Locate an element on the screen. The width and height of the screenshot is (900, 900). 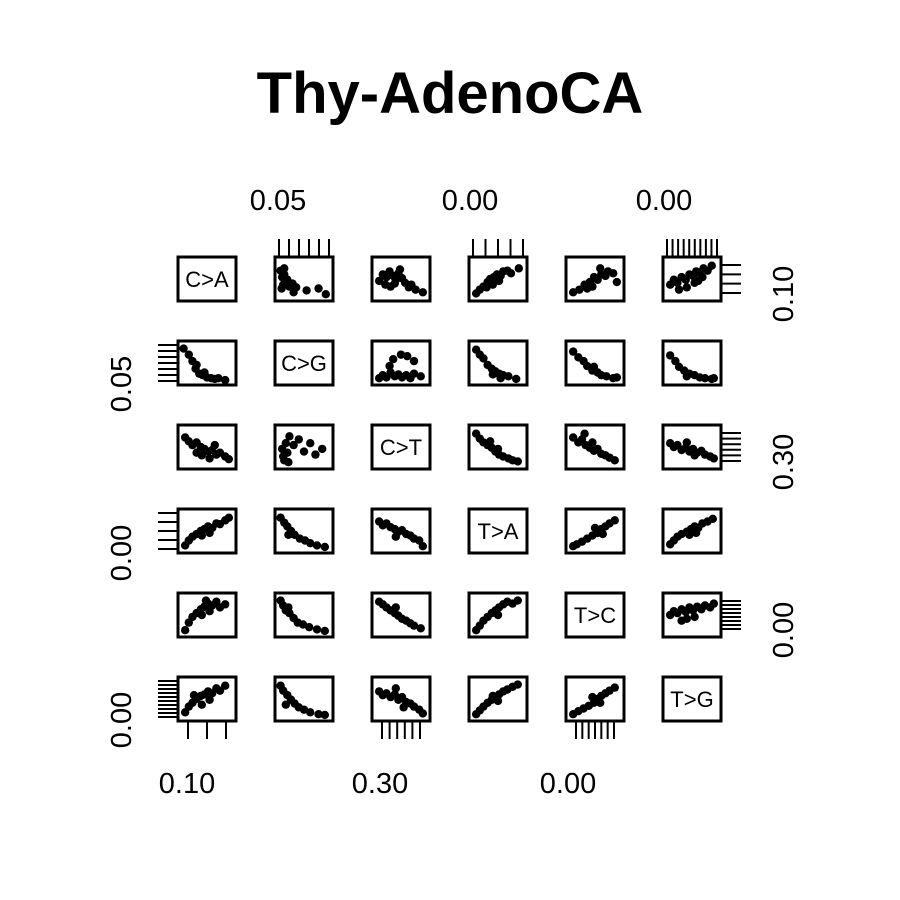
bottom-axis-label-col1: 0.10 is located at coordinates (187, 784).